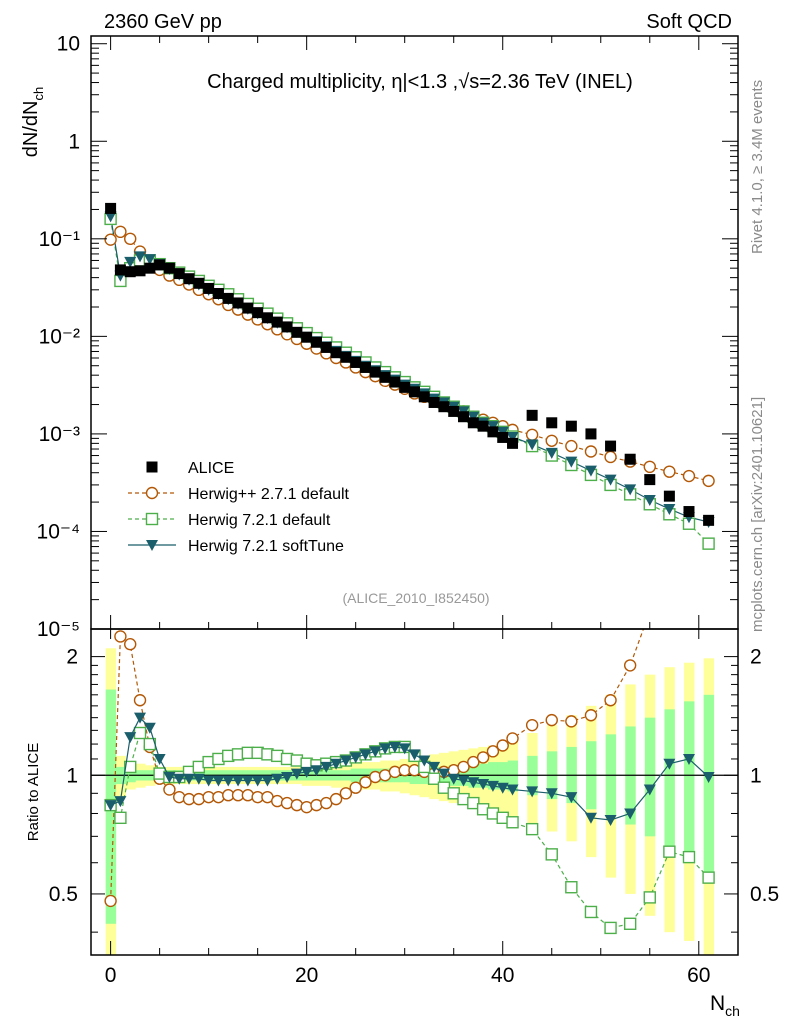 The image size is (786, 1024). I want to click on legend-label: Herwig 7.2.1 softTune, so click(266, 546).